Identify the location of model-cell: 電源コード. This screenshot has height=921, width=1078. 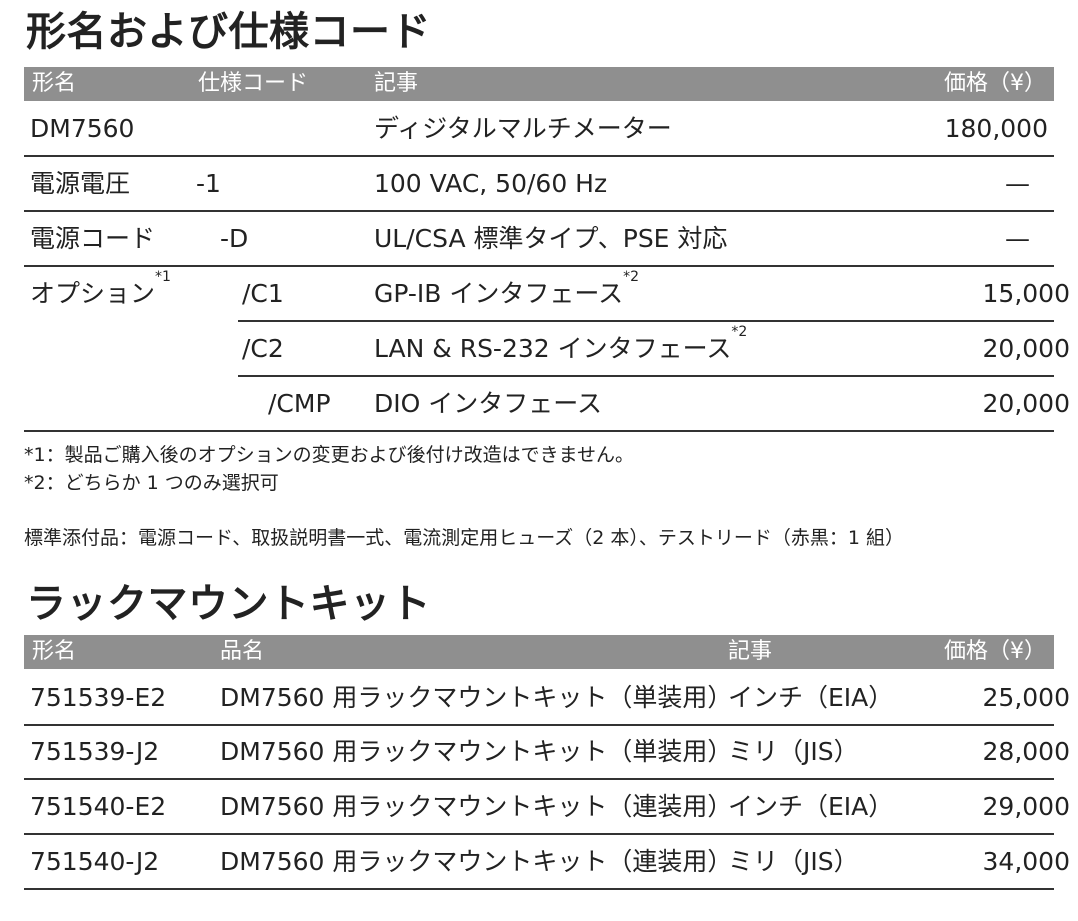
(93, 238).